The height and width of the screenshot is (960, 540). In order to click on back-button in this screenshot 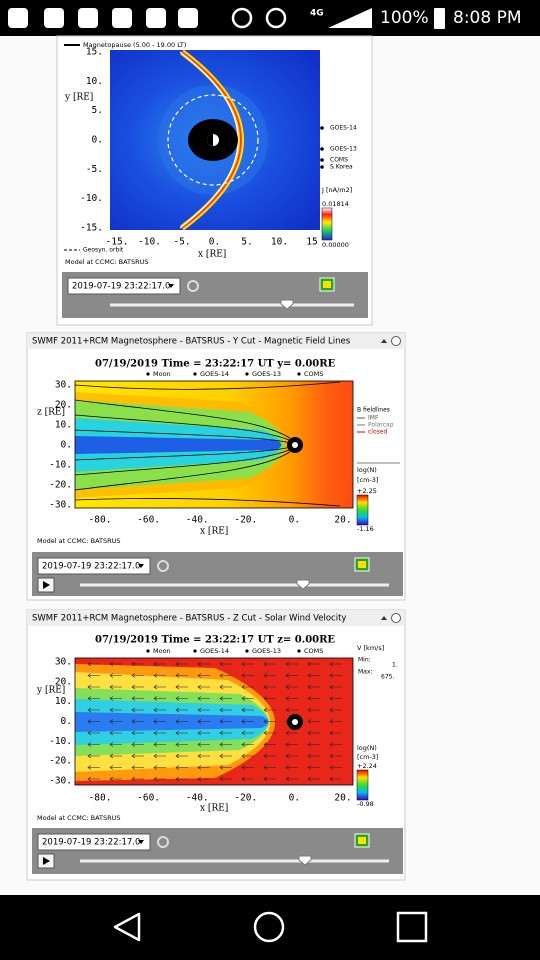, I will do `click(127, 927)`.